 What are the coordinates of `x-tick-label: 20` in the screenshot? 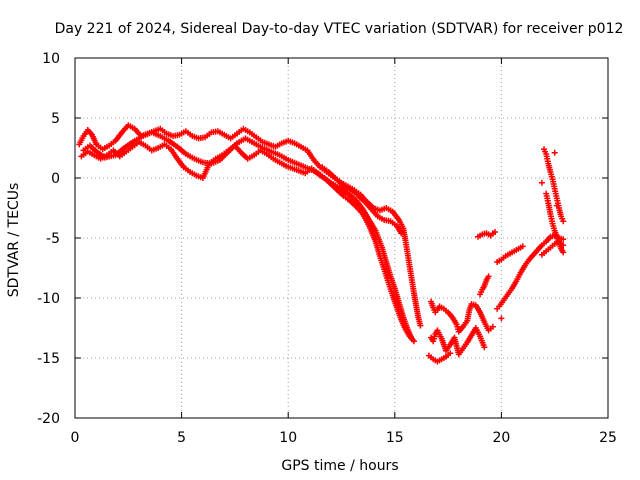 It's located at (501, 438).